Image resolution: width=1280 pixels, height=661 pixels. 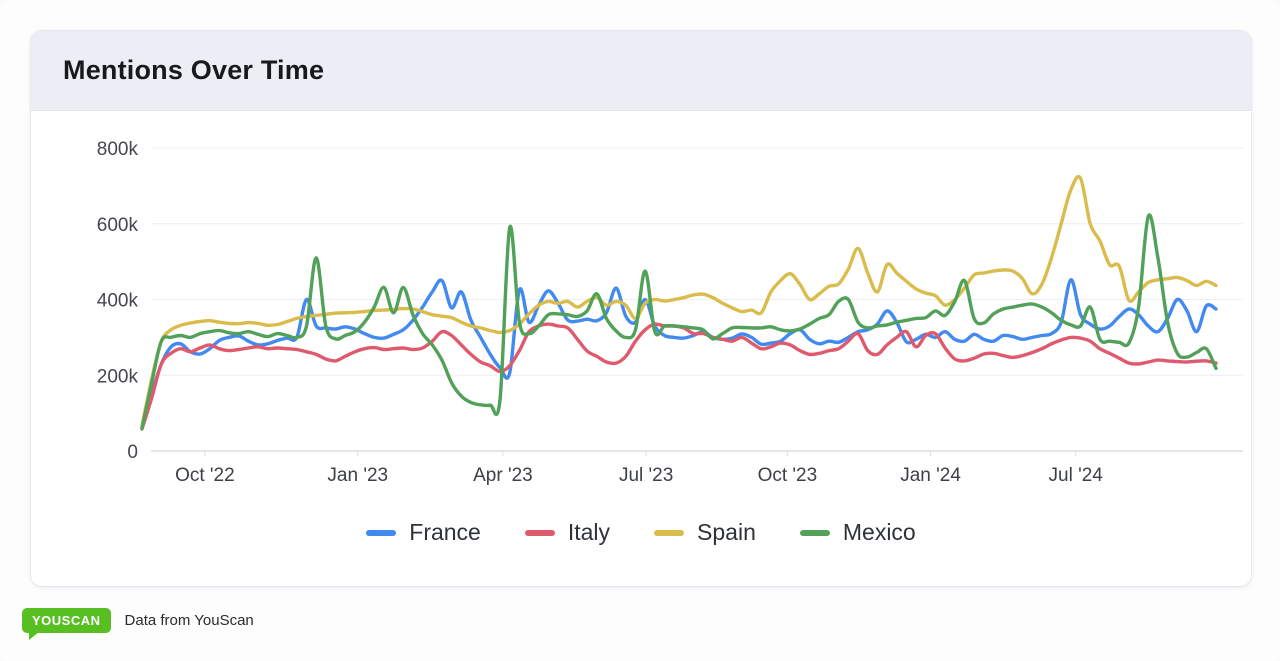 I want to click on france-series-swatch, so click(x=381, y=532).